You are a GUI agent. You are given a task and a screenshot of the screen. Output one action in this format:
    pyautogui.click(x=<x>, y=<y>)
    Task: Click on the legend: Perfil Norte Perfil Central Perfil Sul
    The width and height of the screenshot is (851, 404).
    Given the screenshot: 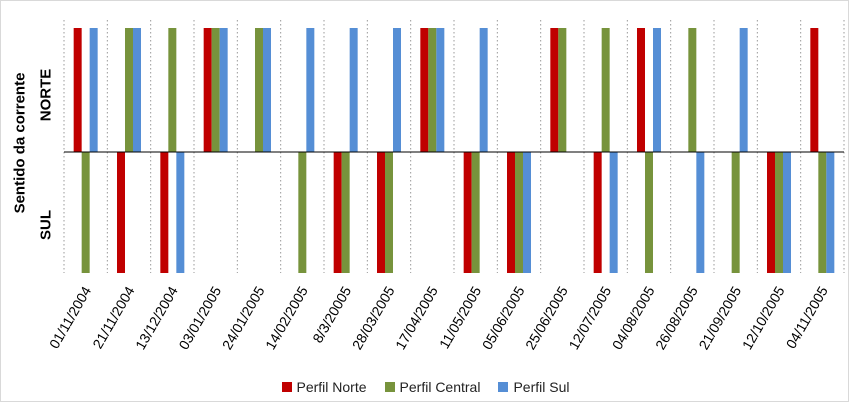 What is the action you would take?
    pyautogui.click(x=425, y=387)
    